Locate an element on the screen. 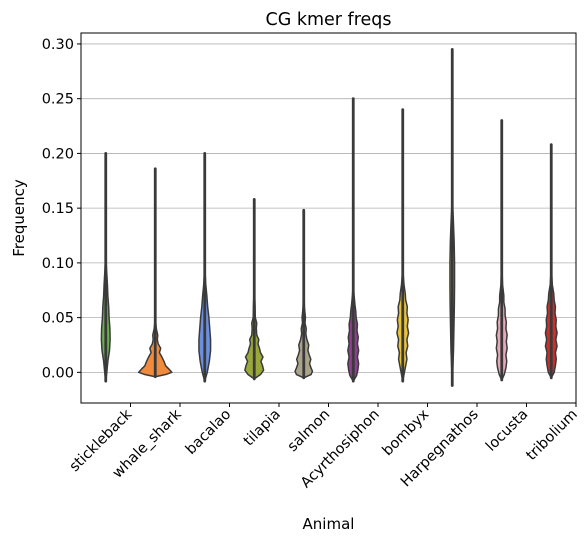  x-tick-label: tilapia is located at coordinates (262, 428).